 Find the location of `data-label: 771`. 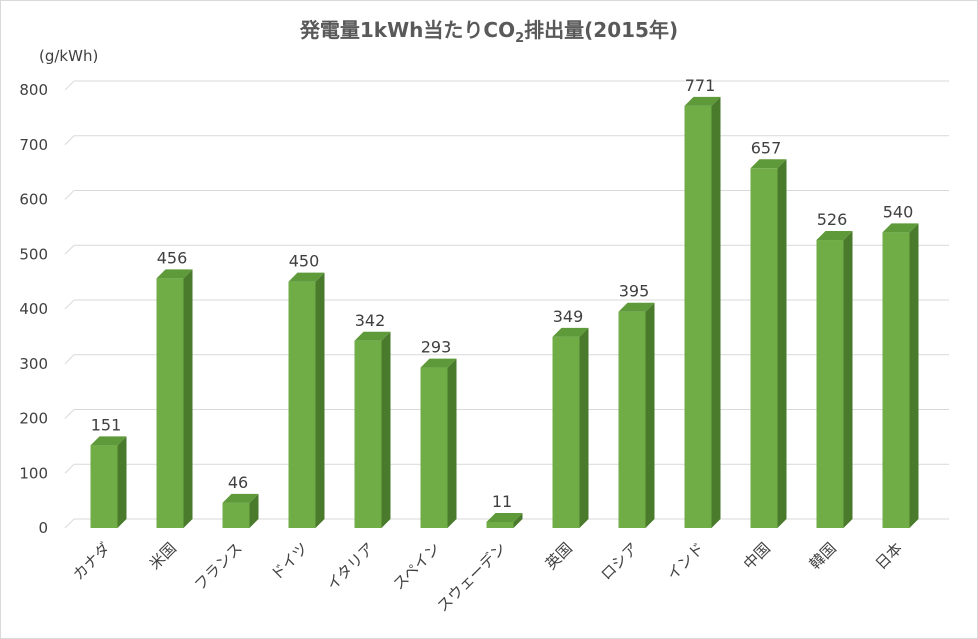

data-label: 771 is located at coordinates (700, 85).